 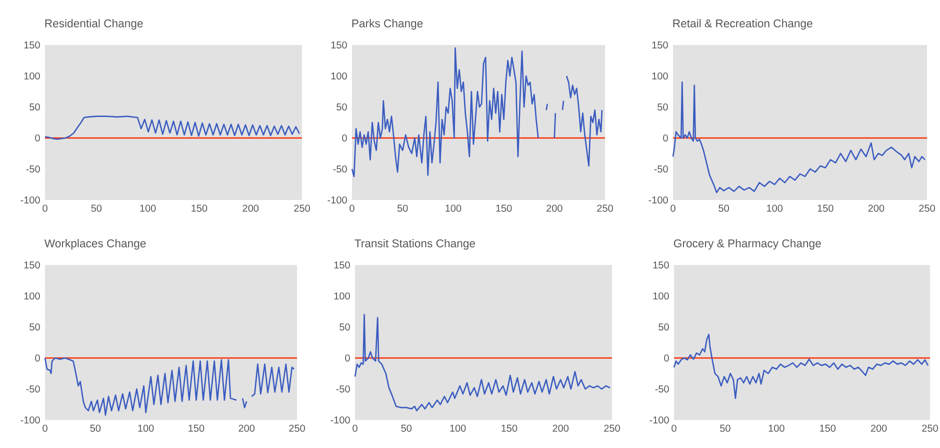 What do you see at coordinates (742, 24) in the screenshot?
I see `chart-title: Retail & Recreation Change` at bounding box center [742, 24].